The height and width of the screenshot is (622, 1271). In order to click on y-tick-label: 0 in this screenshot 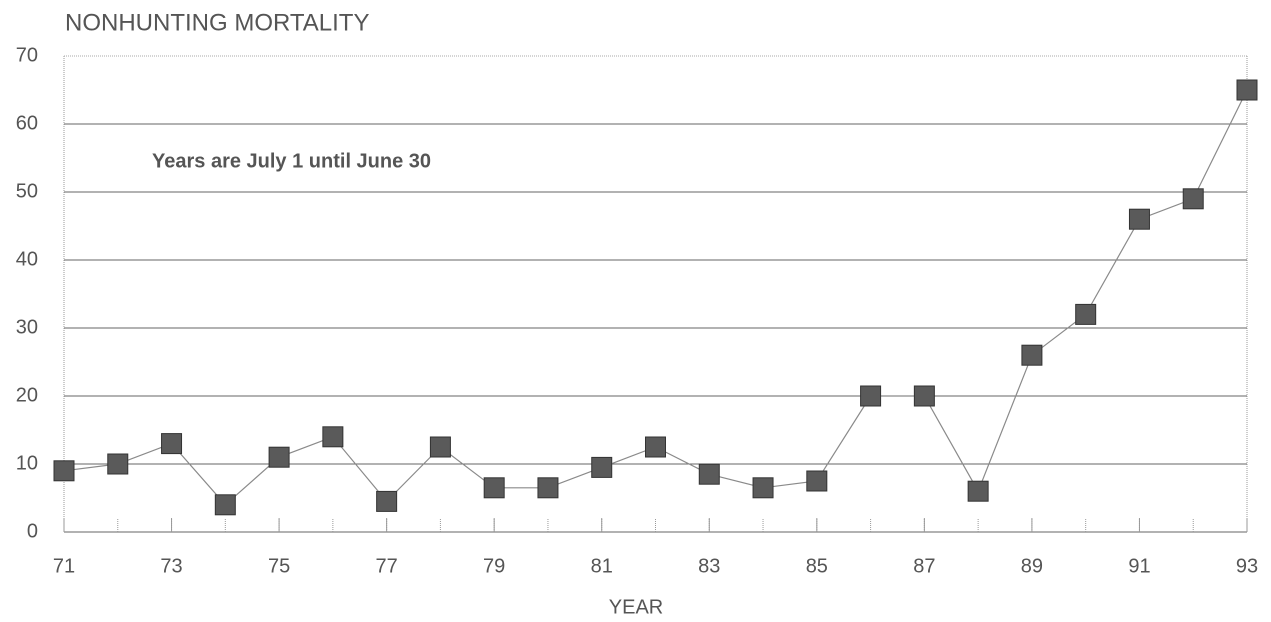, I will do `click(32, 531)`.